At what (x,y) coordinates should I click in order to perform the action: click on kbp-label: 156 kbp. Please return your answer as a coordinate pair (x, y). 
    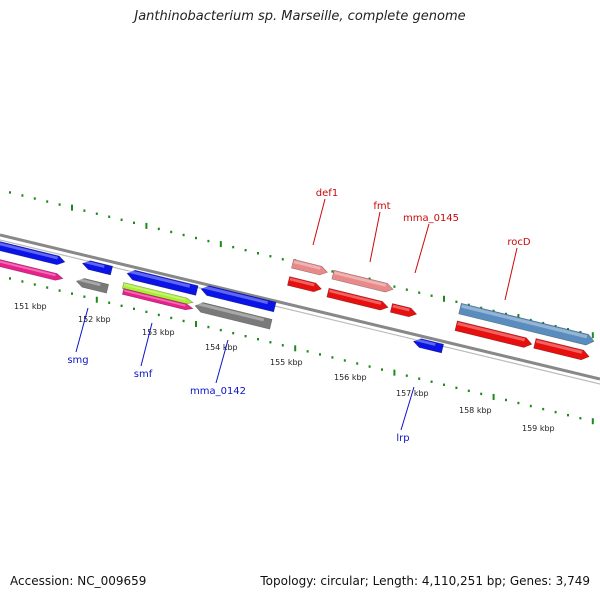
    Looking at the image, I should click on (350, 377).